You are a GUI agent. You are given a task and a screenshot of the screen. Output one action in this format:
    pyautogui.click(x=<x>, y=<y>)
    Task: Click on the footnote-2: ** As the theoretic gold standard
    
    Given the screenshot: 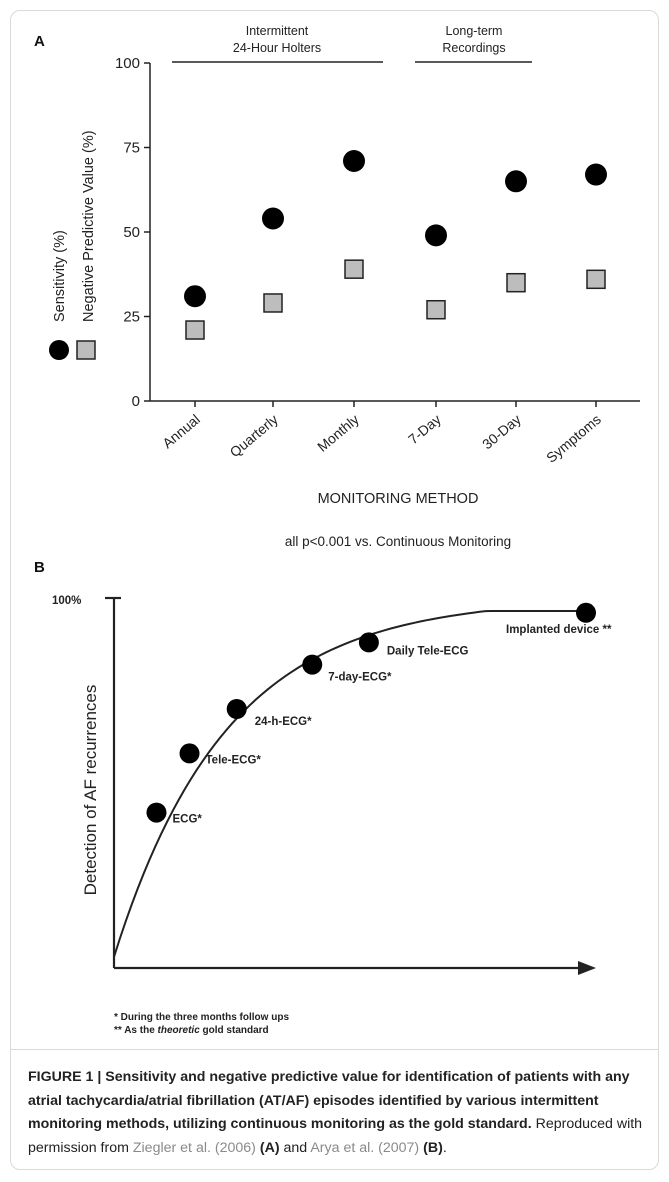 What is the action you would take?
    pyautogui.click(x=191, y=1030)
    